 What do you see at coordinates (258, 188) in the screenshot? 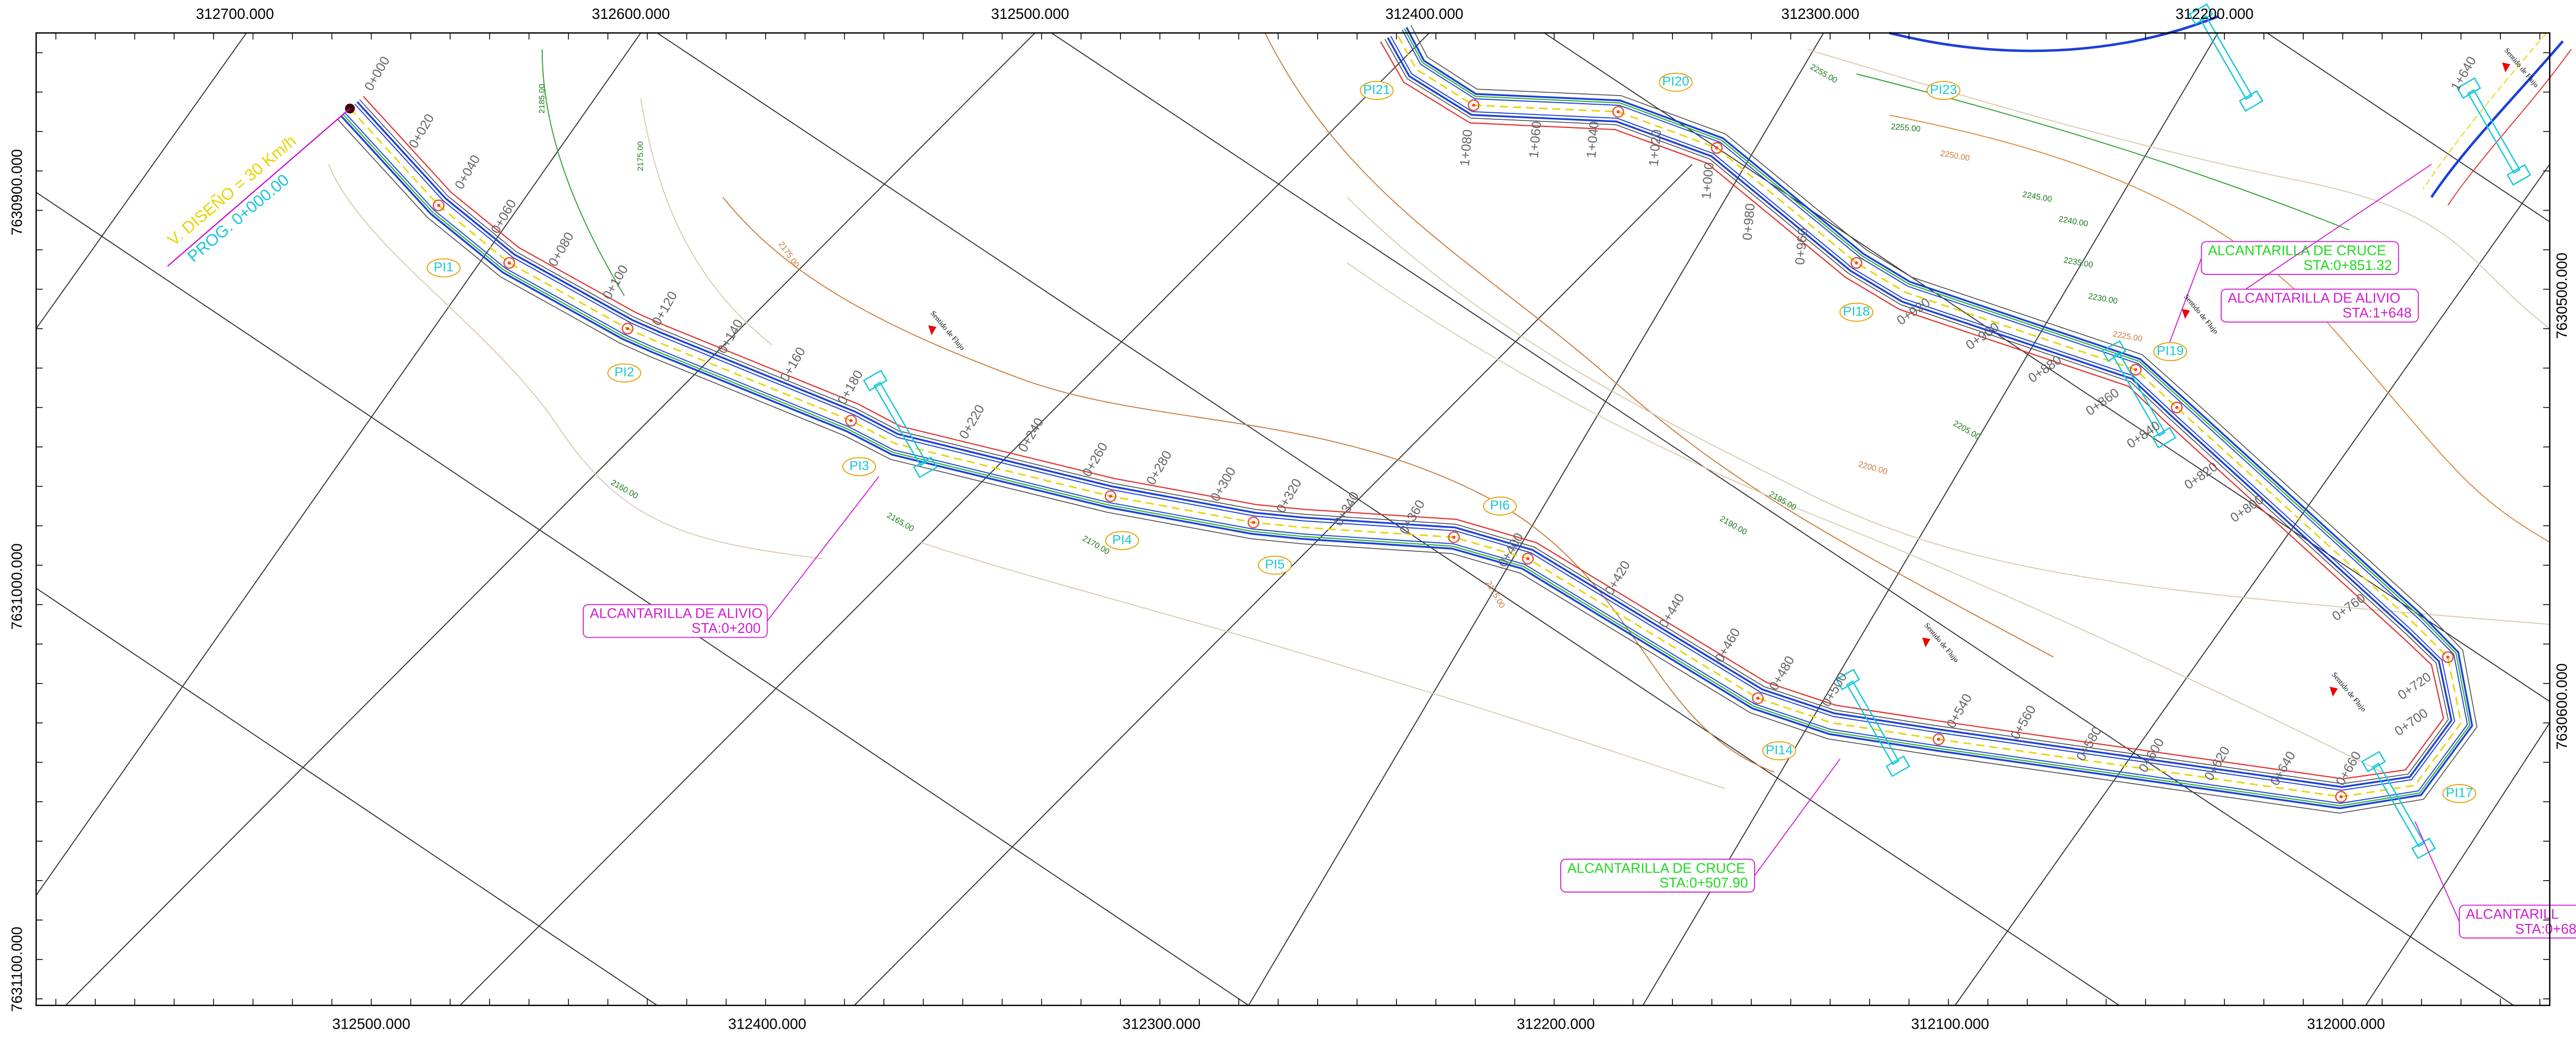
I see `start-leader` at bounding box center [258, 188].